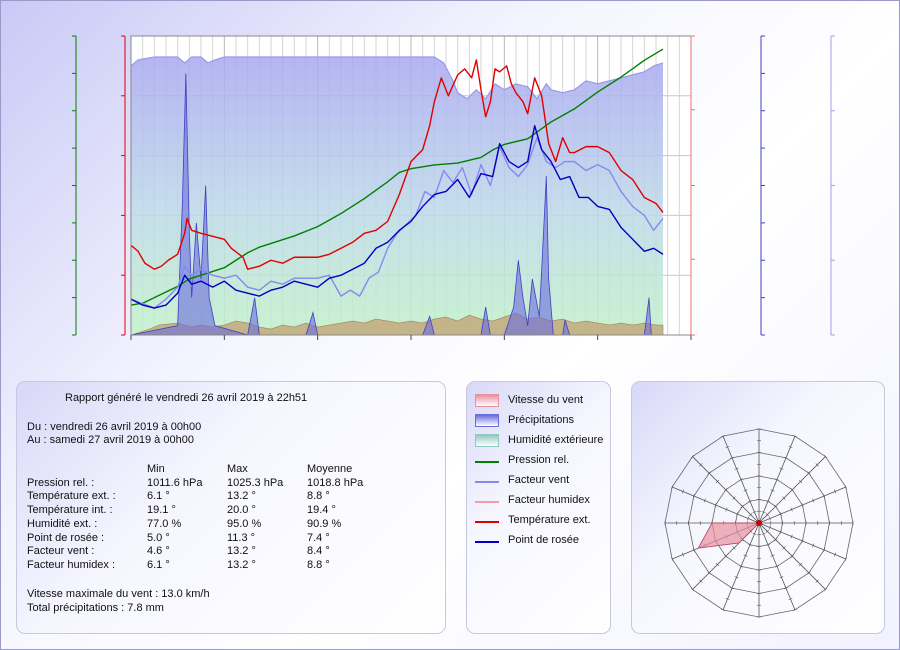  I want to click on stats-cell: 19.4 °, so click(321, 510).